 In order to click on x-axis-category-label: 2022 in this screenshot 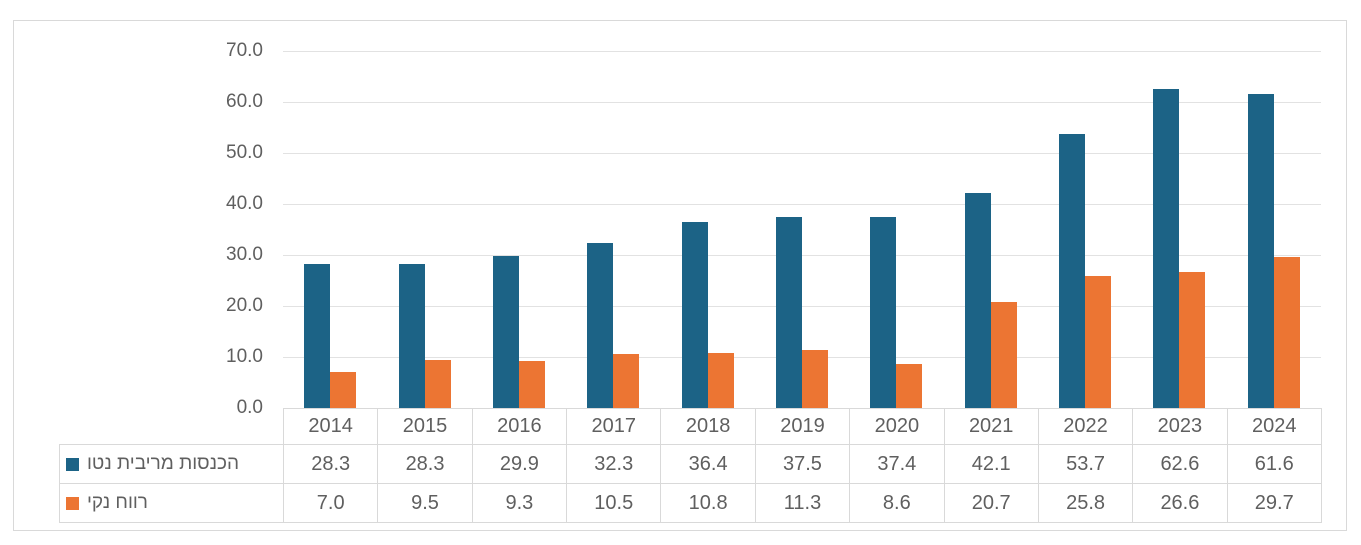, I will do `click(1085, 426)`.